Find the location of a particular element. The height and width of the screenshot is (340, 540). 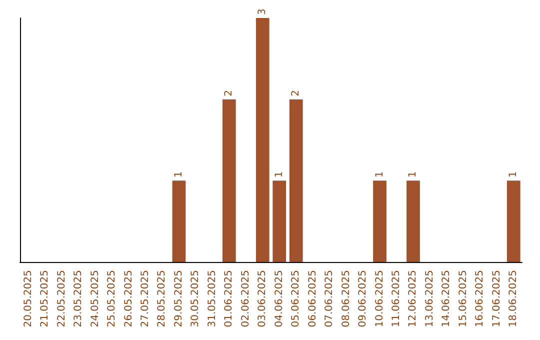

x-tick-label: 06.06.2025 is located at coordinates (312, 299).